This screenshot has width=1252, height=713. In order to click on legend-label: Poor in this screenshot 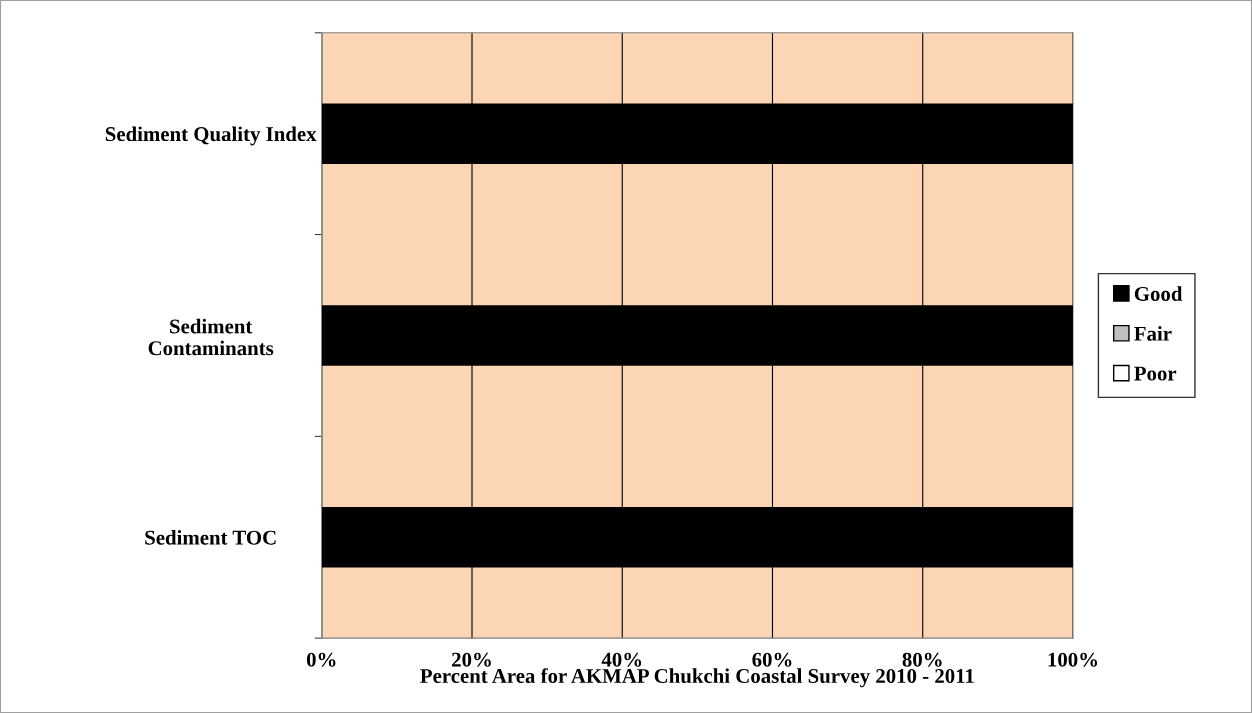, I will do `click(1155, 373)`.